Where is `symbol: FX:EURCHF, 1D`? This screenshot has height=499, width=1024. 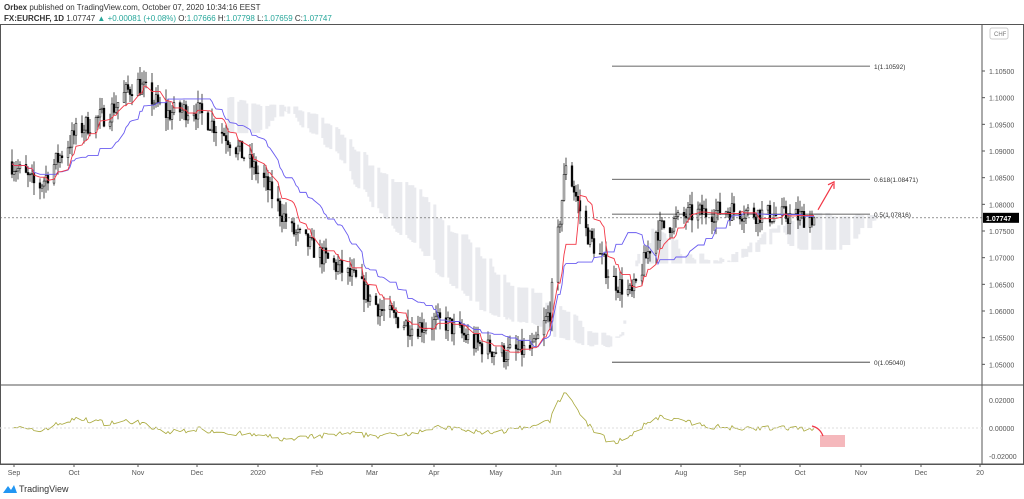 symbol: FX:EURCHF, 1D is located at coordinates (34, 18).